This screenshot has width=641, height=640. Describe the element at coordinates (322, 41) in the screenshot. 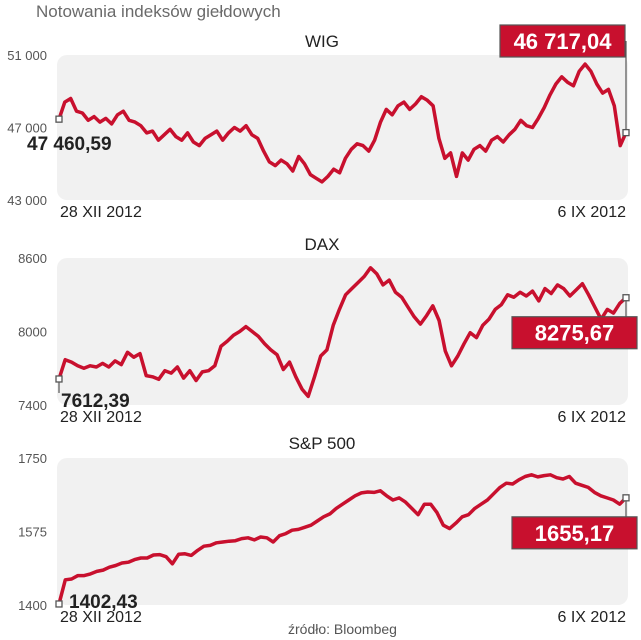

I see `wig-title: WIG` at that location.